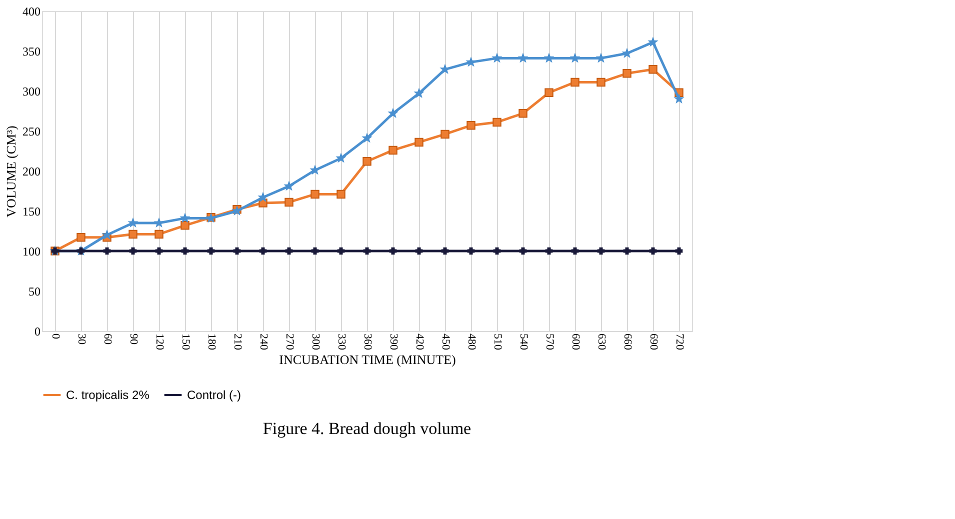  Describe the element at coordinates (472, 342) in the screenshot. I see `x-tick-label: 480` at that location.